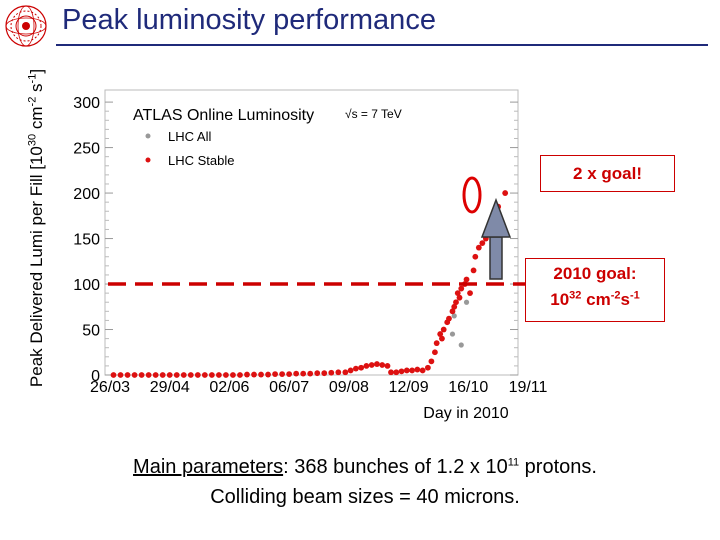 This screenshot has height=540, width=720. I want to click on legend-marker-stable, so click(148, 160).